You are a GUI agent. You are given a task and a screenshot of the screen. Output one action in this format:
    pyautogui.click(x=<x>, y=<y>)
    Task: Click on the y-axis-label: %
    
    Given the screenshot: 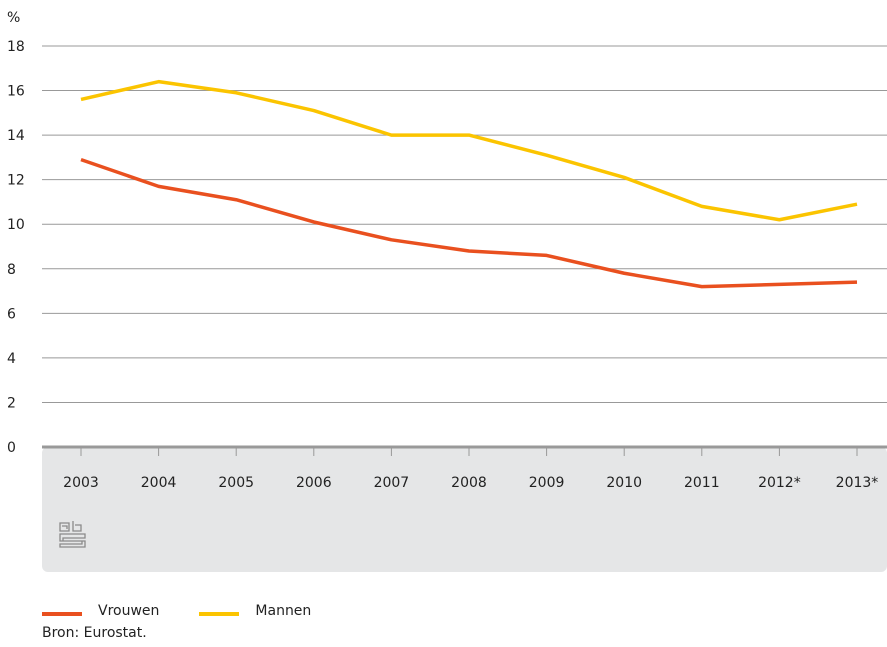 What is the action you would take?
    pyautogui.click(x=13, y=18)
    